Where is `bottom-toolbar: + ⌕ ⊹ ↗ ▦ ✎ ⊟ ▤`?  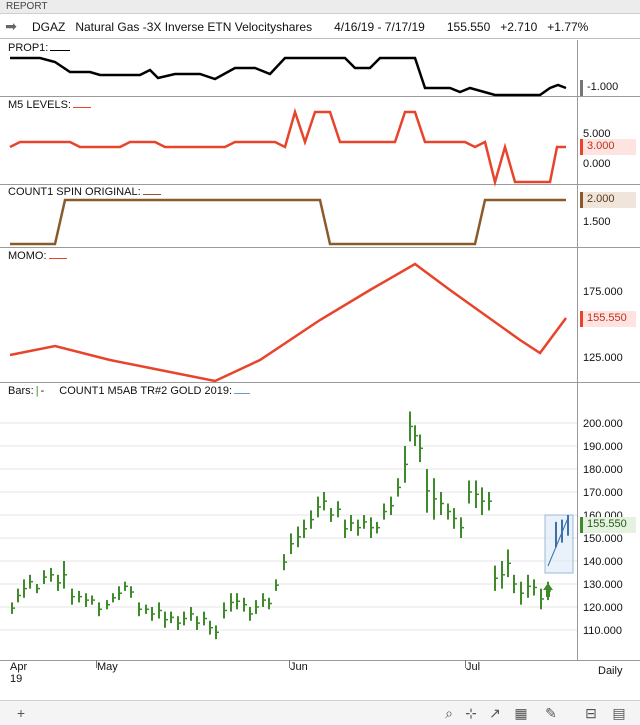
bottom-toolbar: + ⌕ ⊹ ↗ ▦ ✎ ⊟ ▤ is located at coordinates (320, 712).